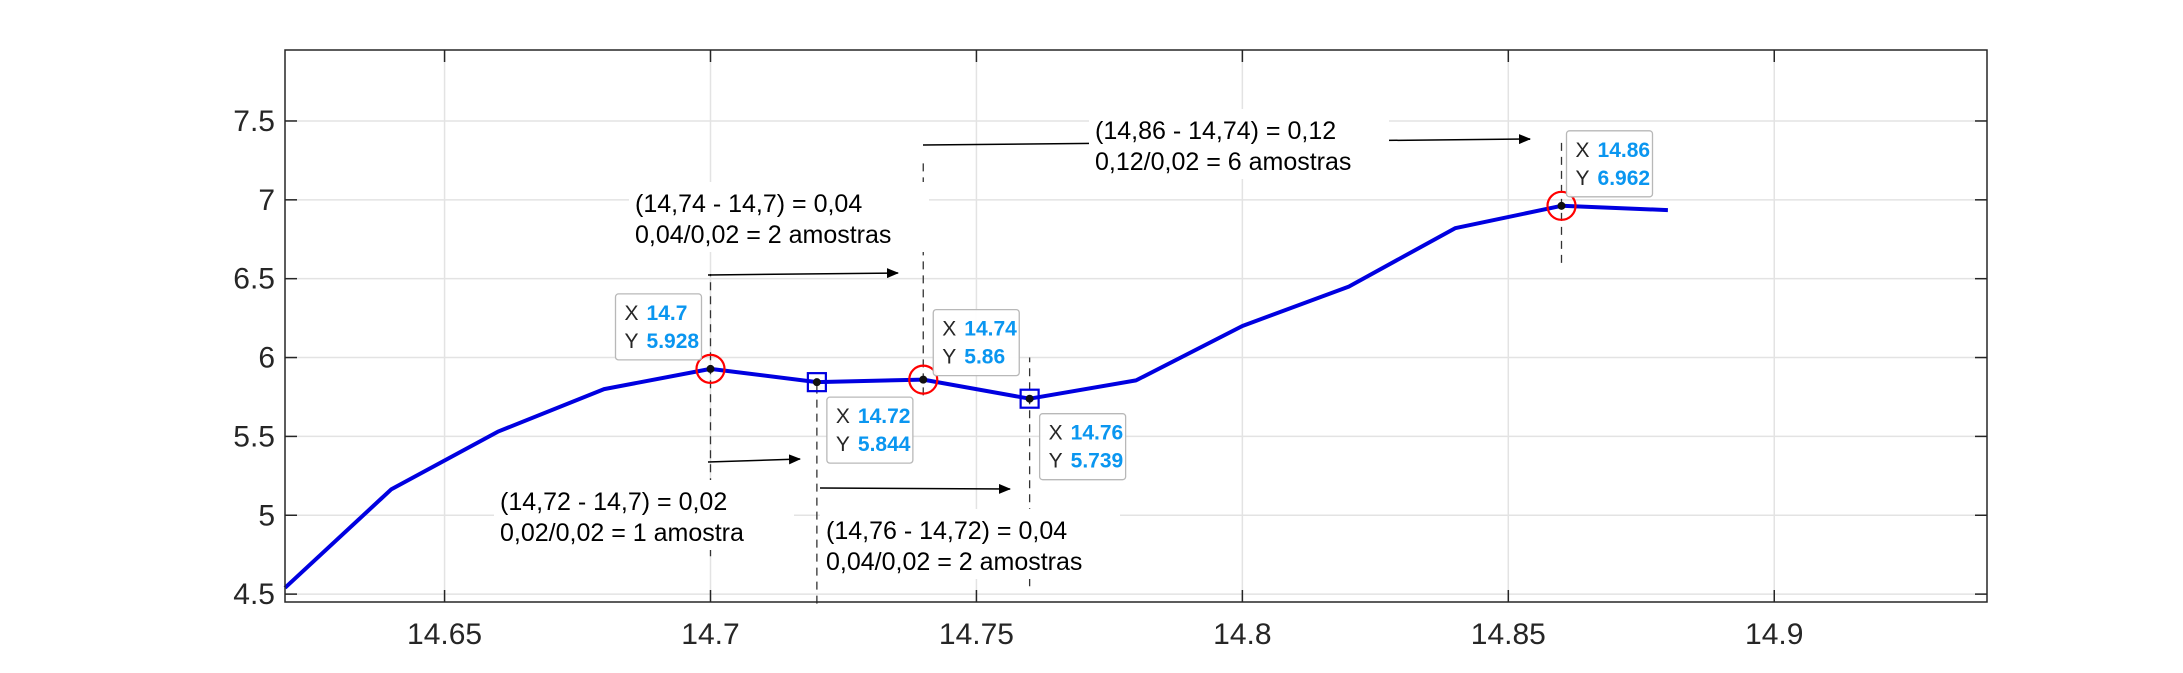  I want to click on datatip-y-value: 5.928, so click(673, 341).